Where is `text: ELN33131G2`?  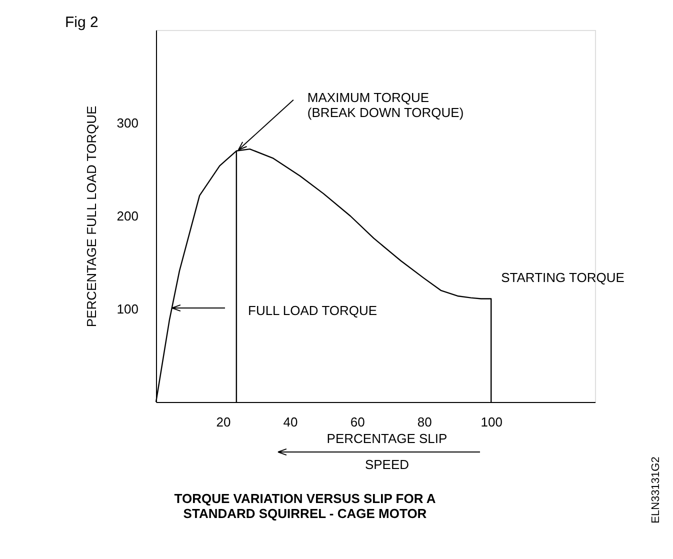
text: ELN33131G2 is located at coordinates (656, 490).